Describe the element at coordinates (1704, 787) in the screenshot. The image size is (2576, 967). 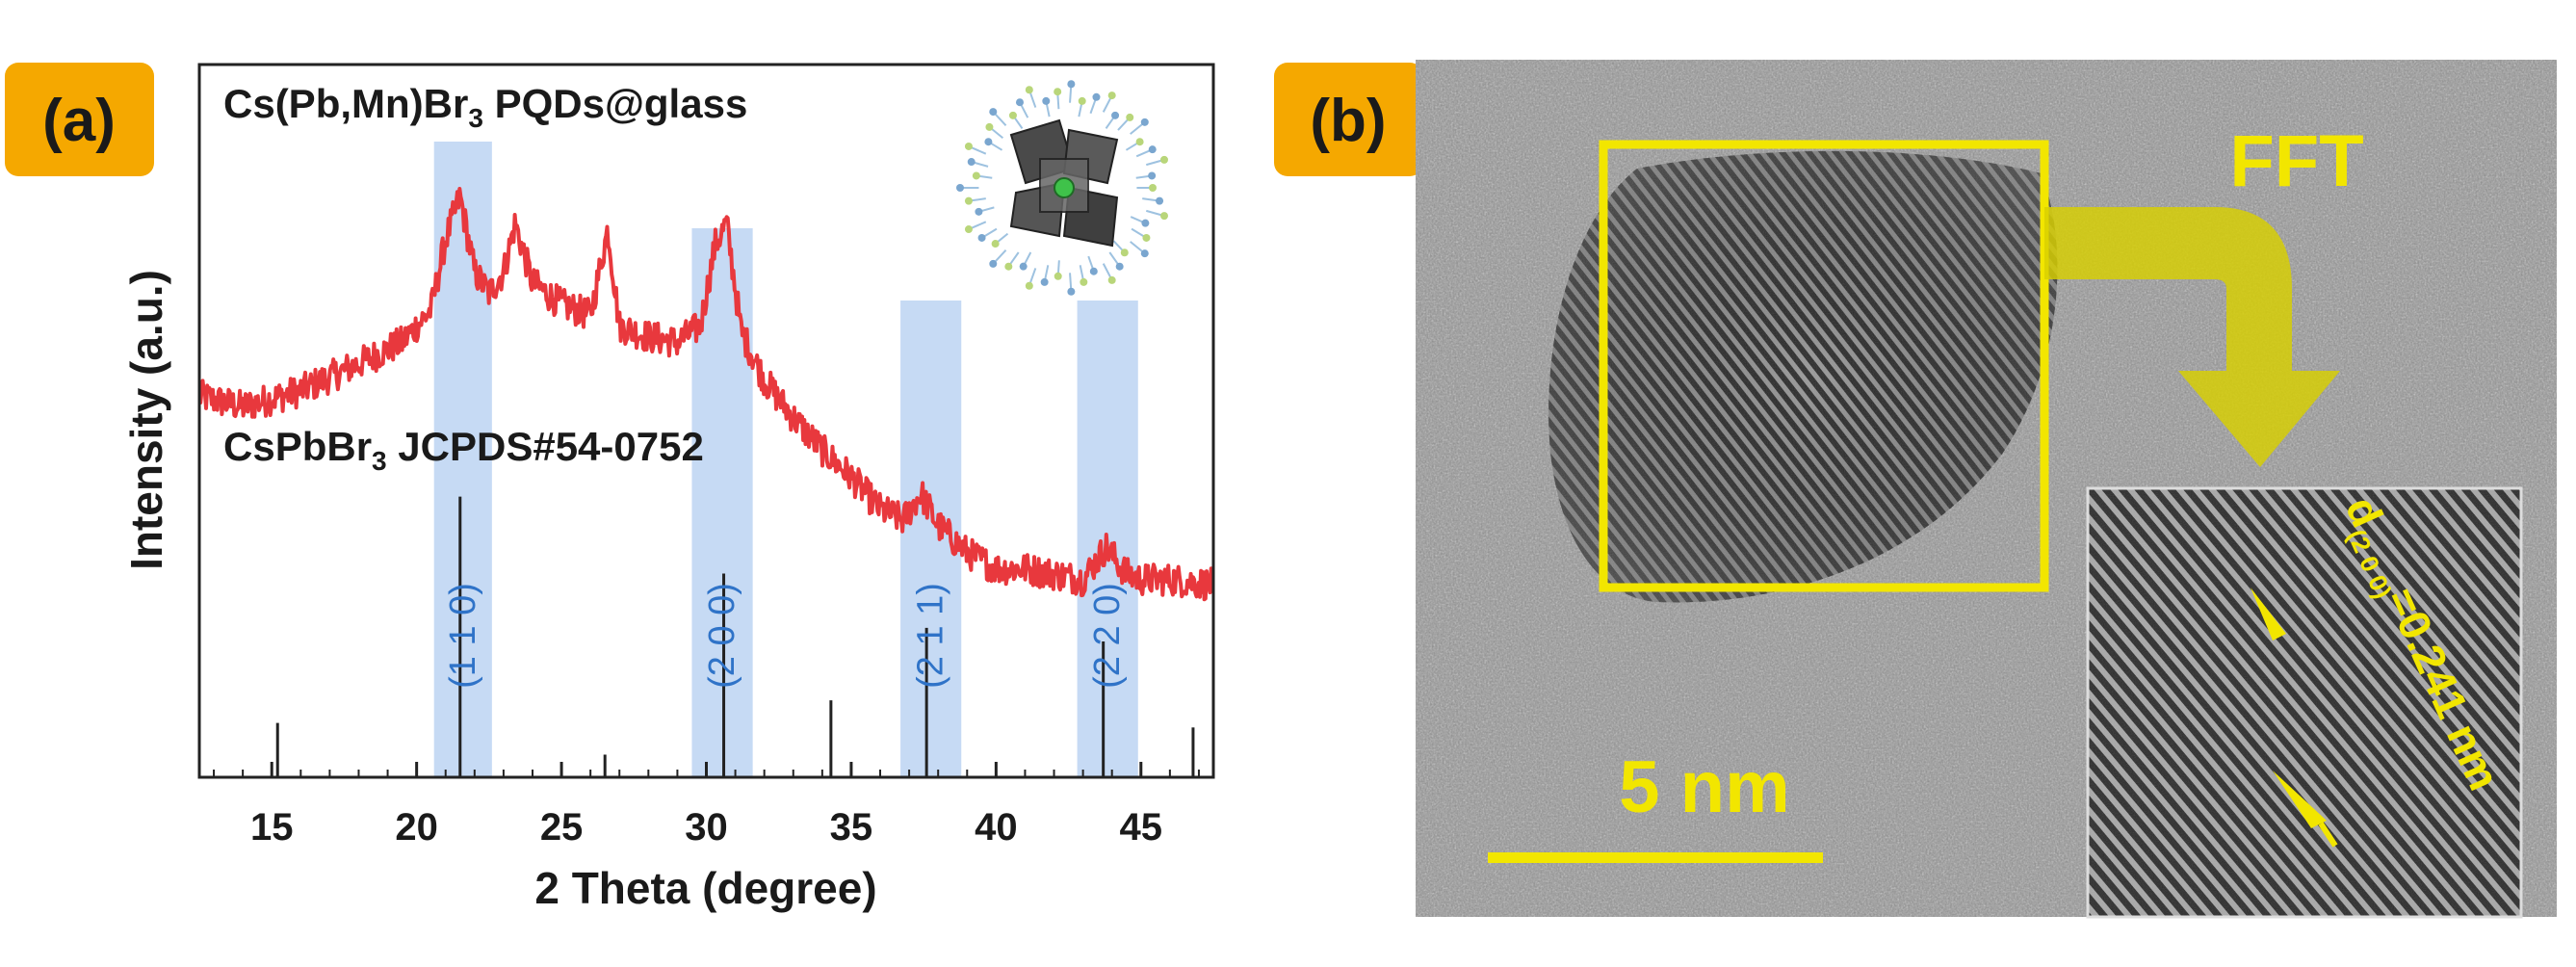
I see `scale-bar-label: 5 nm` at that location.